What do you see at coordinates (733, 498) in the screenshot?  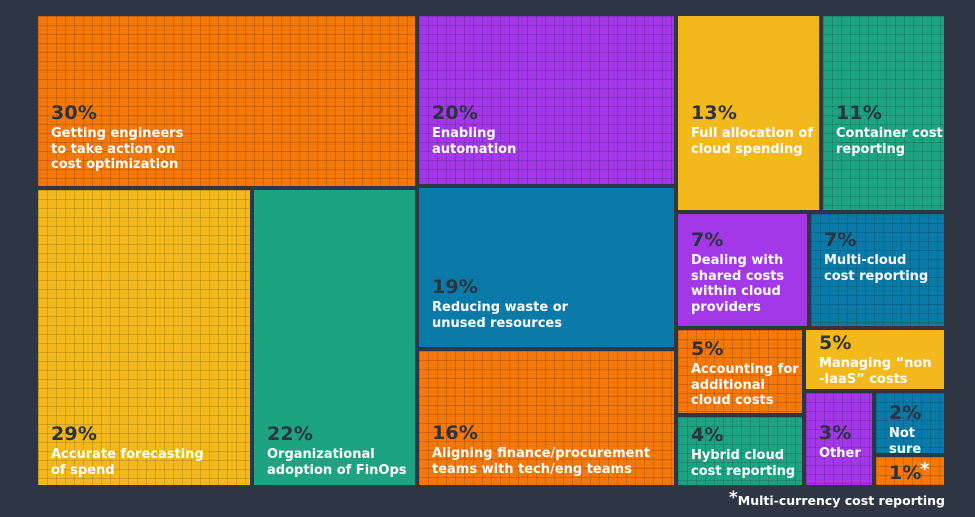 I see `footnote-marker: *` at bounding box center [733, 498].